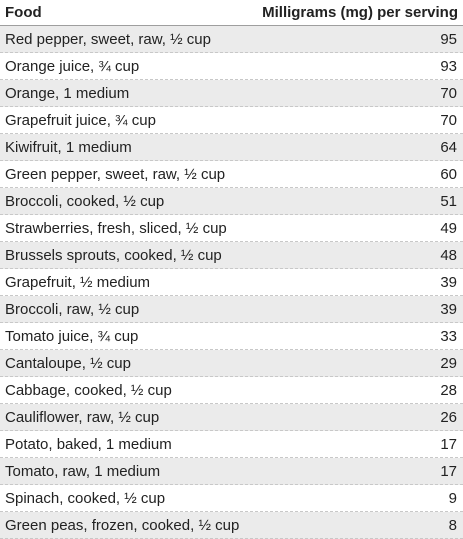  I want to click on table-row: Orange juice, ¾ cup 93, so click(231, 66).